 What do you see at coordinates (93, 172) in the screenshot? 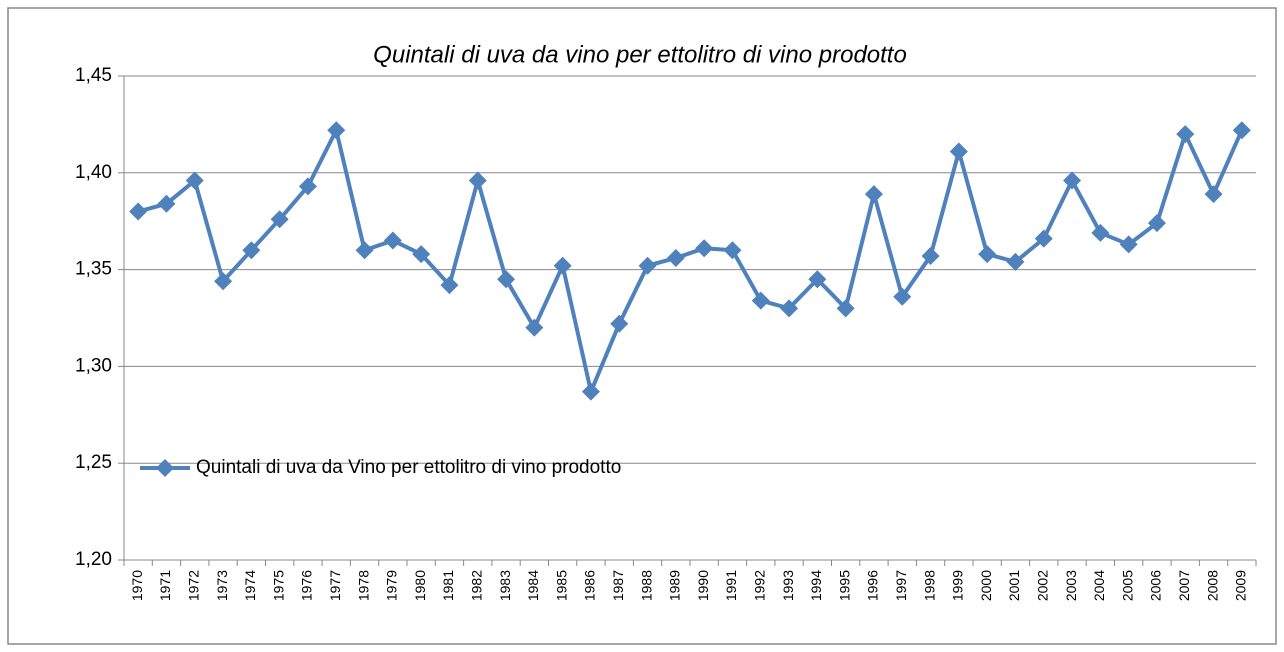
I see `y-tick-label: 1,40` at bounding box center [93, 172].